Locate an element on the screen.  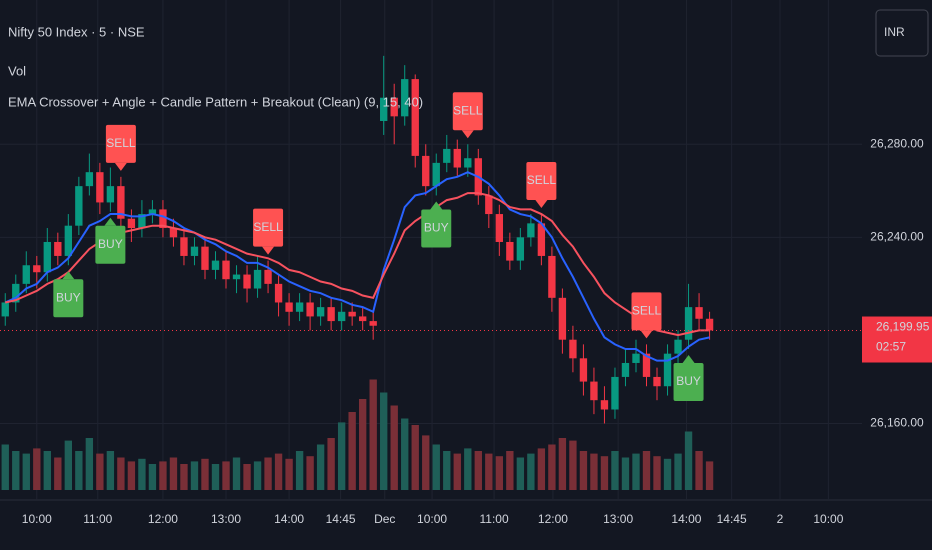
x-tick-label: 10:00 is located at coordinates (432, 519).